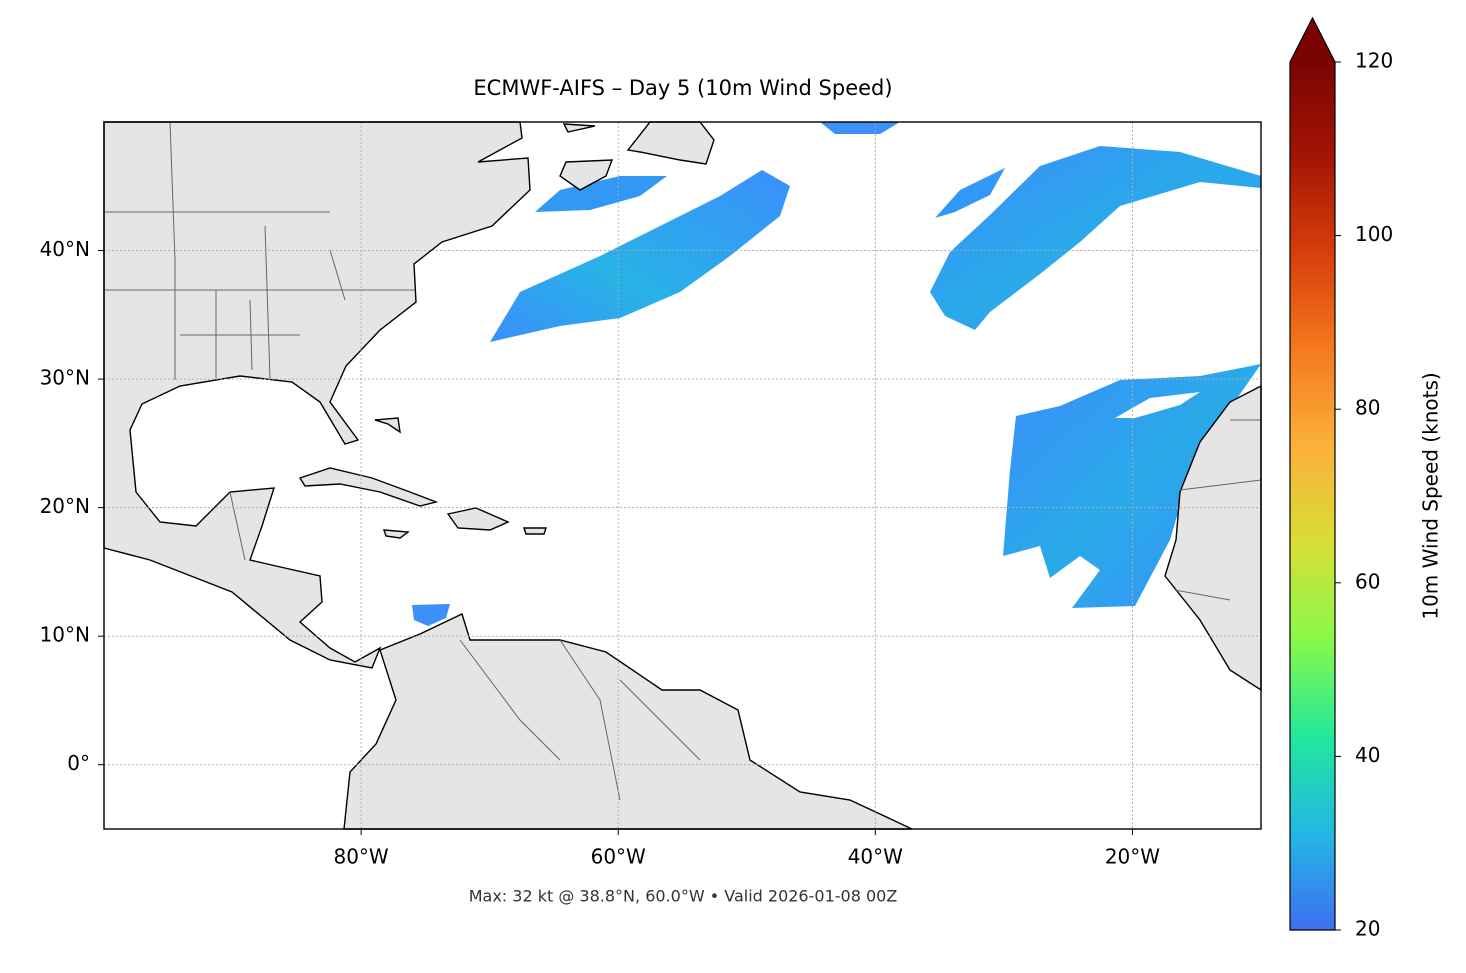 The image size is (1466, 973). I want to click on colorbar-tick-label: 100, so click(1374, 234).